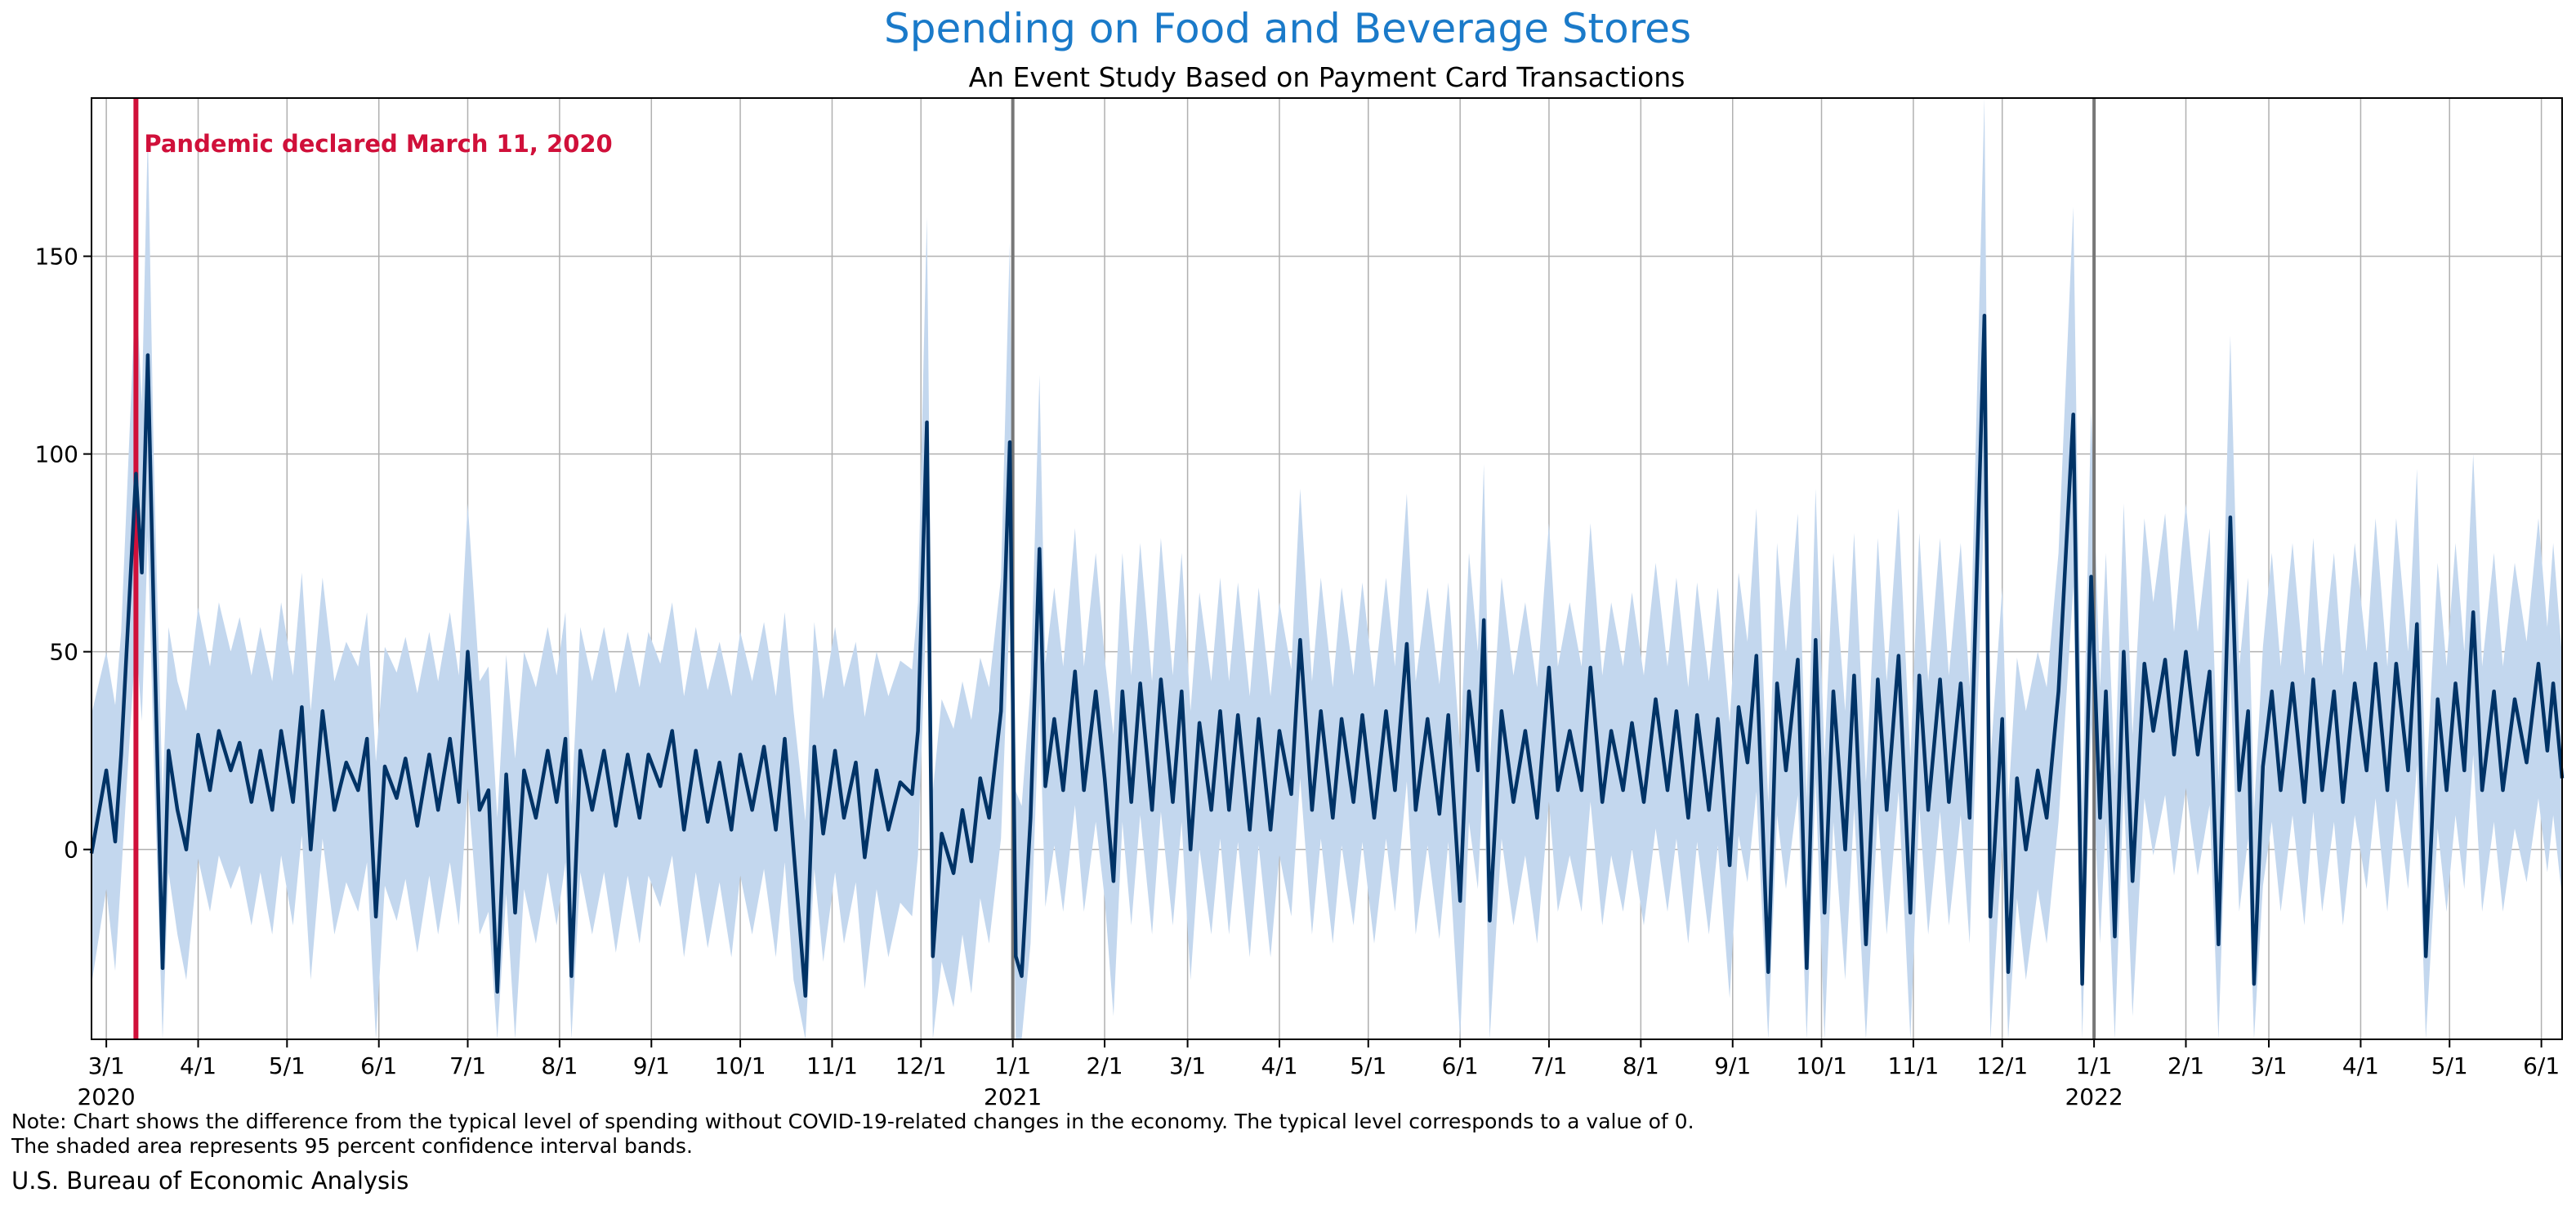  Describe the element at coordinates (71, 850) in the screenshot. I see `y-tick-label: 0` at that location.